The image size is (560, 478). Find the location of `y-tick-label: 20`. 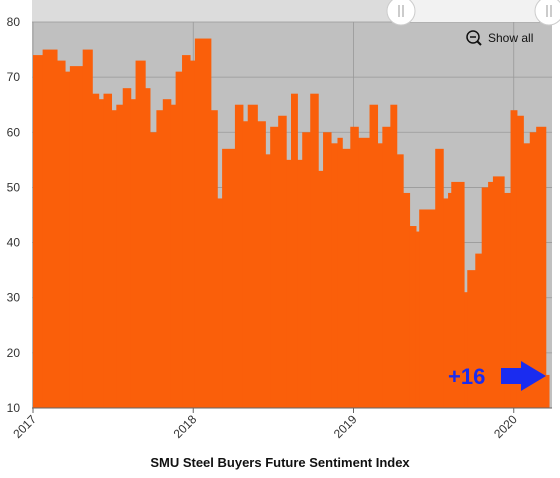

y-tick-label: 20 is located at coordinates (14, 353).